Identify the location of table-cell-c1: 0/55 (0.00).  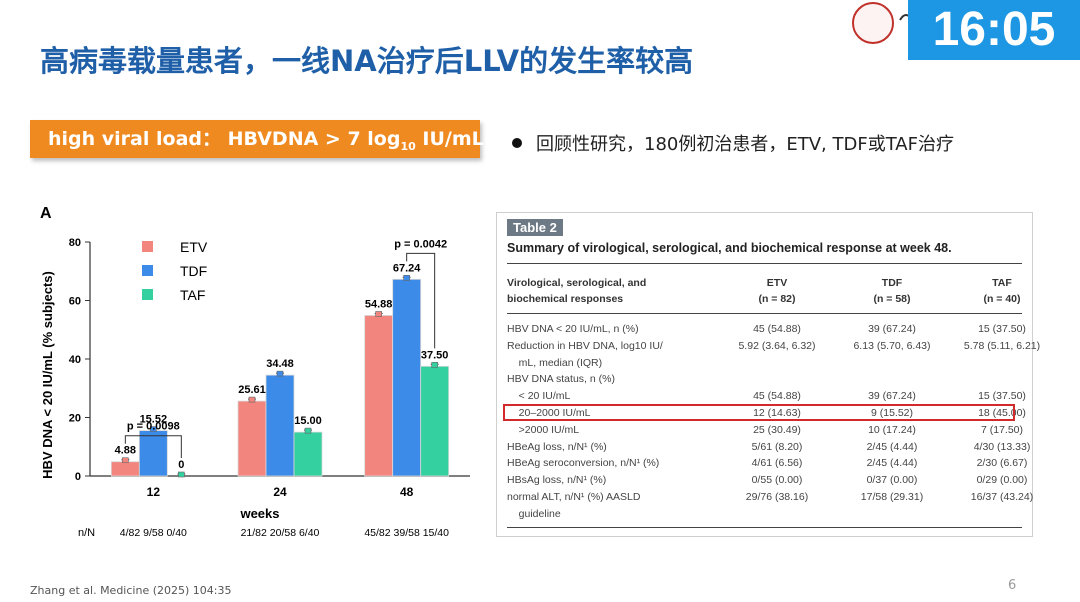
(777, 480).